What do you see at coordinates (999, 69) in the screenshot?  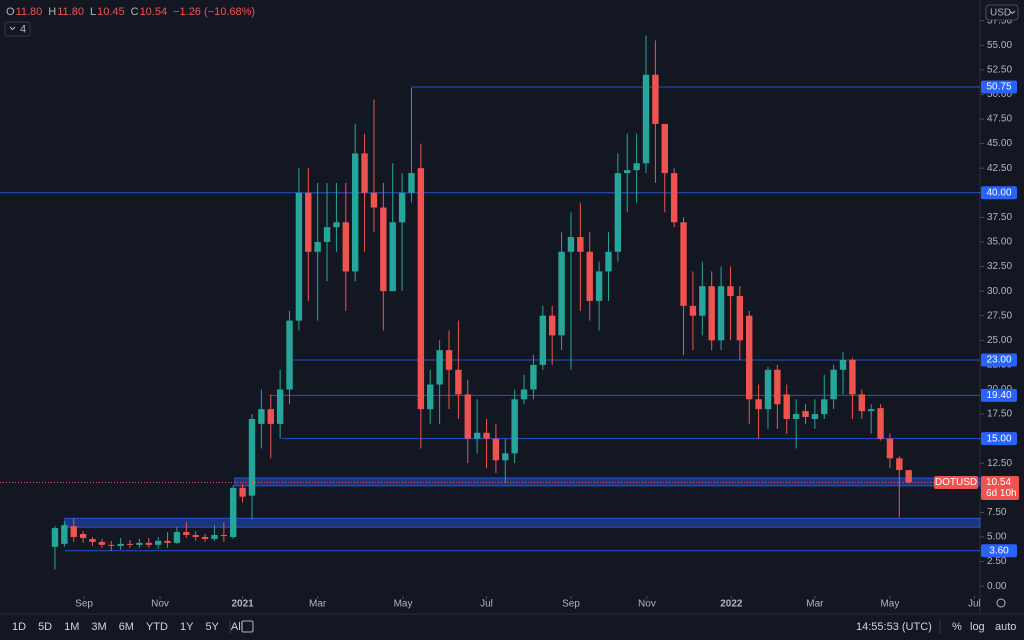 I see `y-tick-label: 52.50` at bounding box center [999, 69].